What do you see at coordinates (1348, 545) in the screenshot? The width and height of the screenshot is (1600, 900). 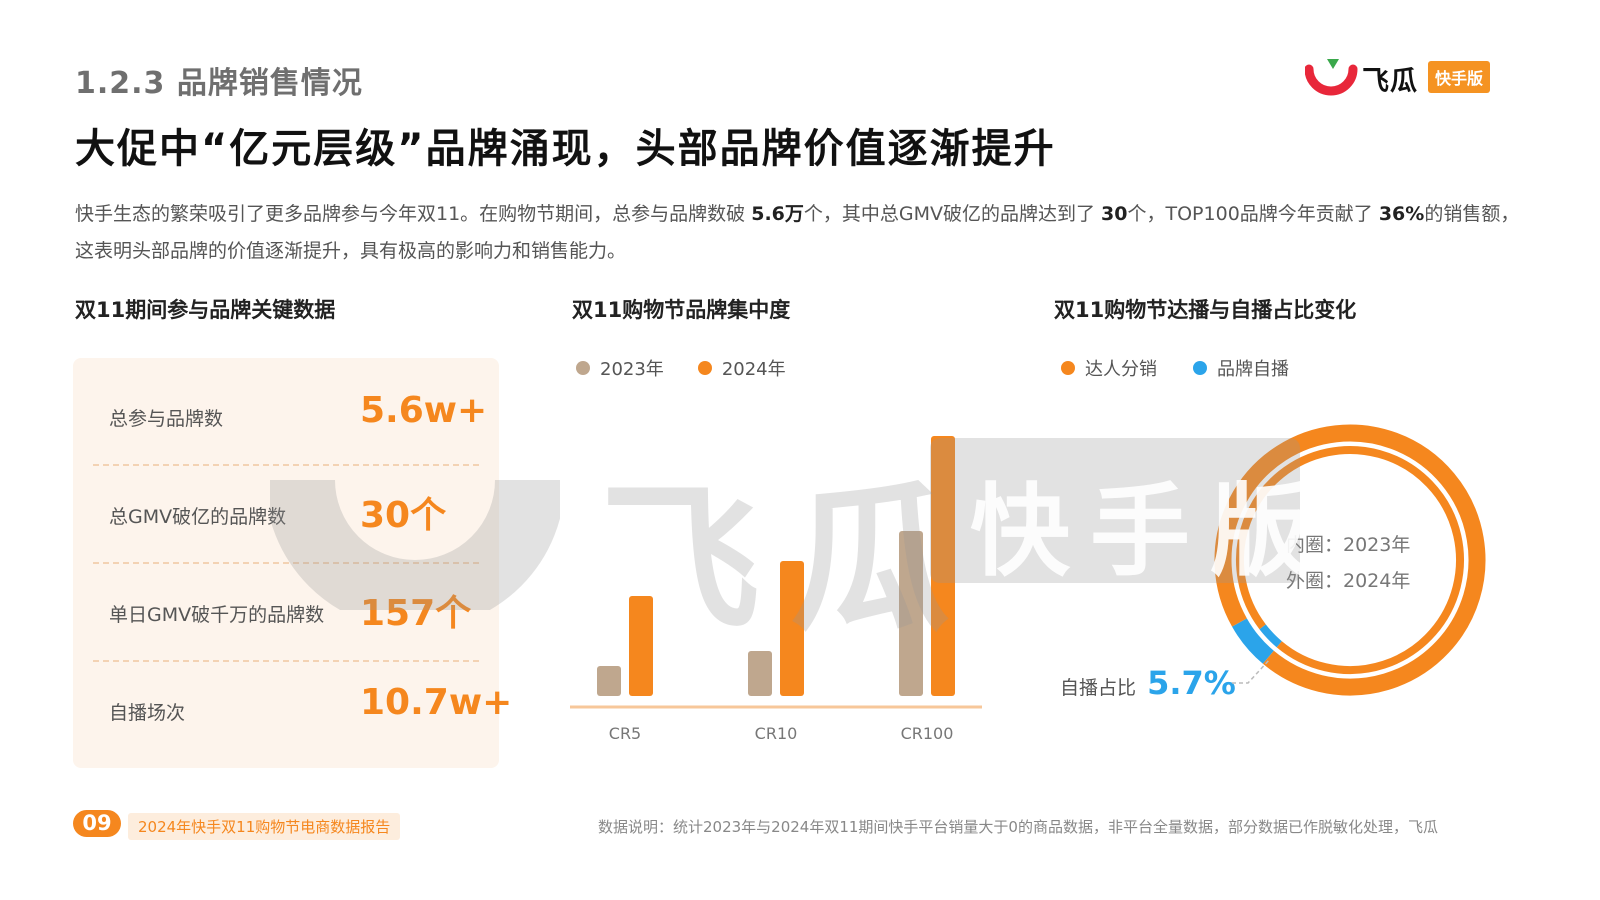 I see `inner-ring-note: 内圈：2023年` at bounding box center [1348, 545].